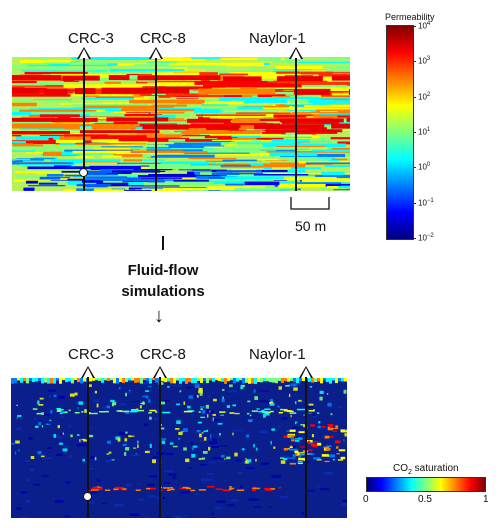  I want to click on down-arrow-icon: ↓, so click(159, 316).